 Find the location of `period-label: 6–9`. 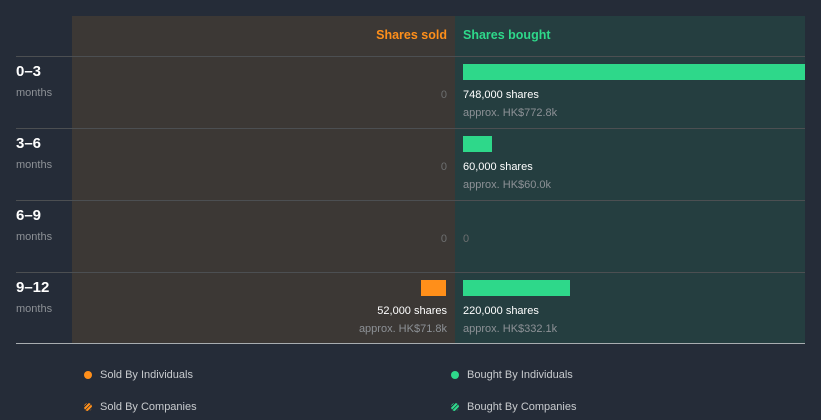

period-label: 6–9 is located at coordinates (29, 215).